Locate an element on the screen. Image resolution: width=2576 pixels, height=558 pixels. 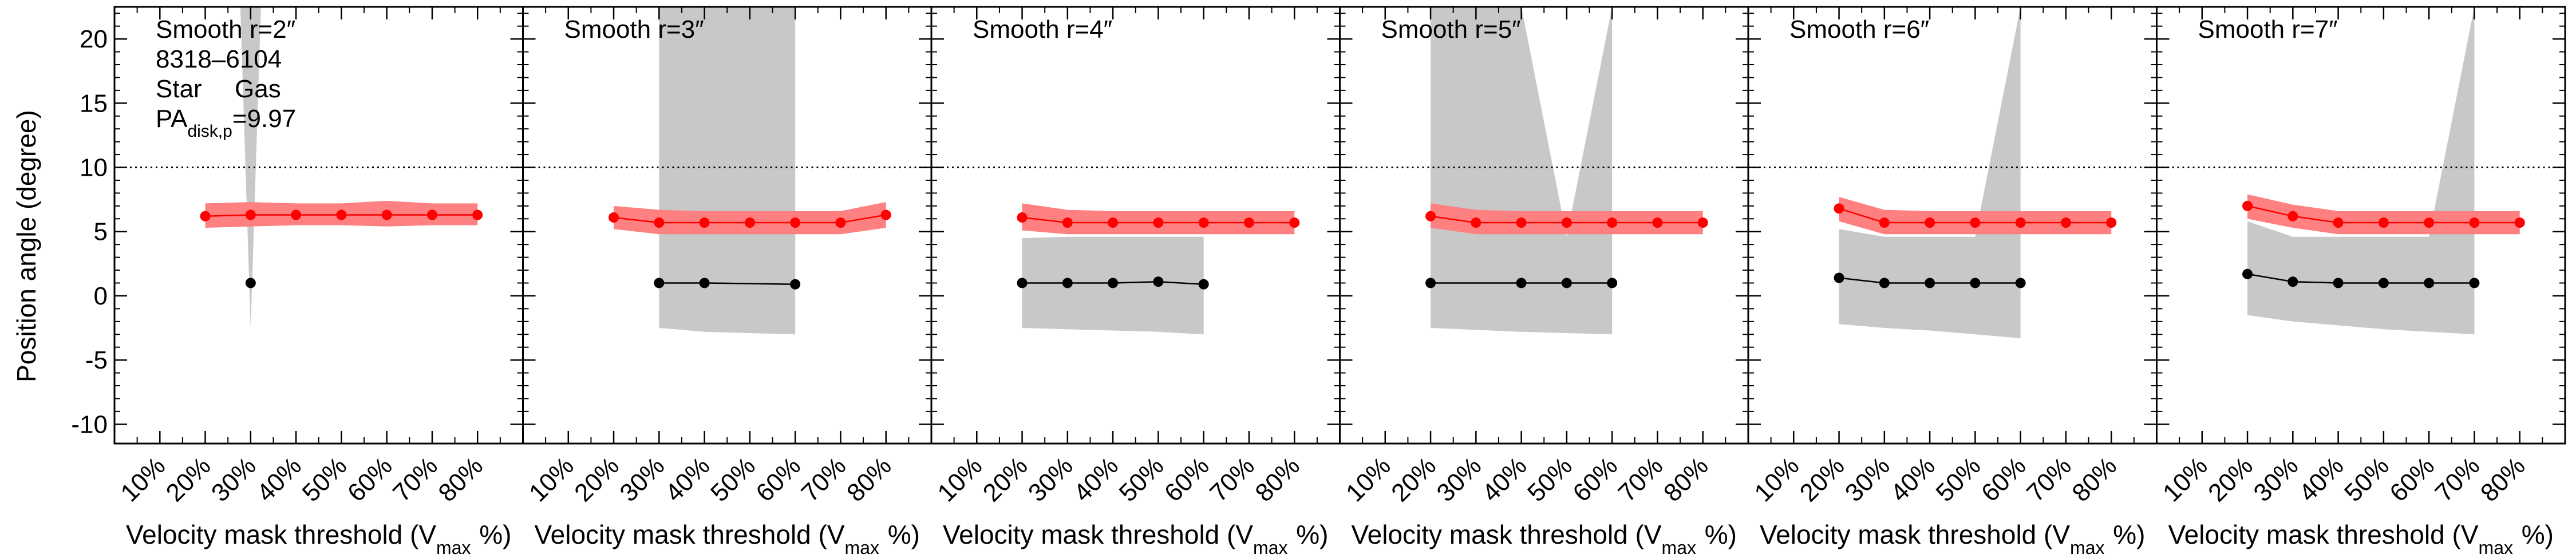
panel-title: Smooth r=7″ is located at coordinates (2268, 29).